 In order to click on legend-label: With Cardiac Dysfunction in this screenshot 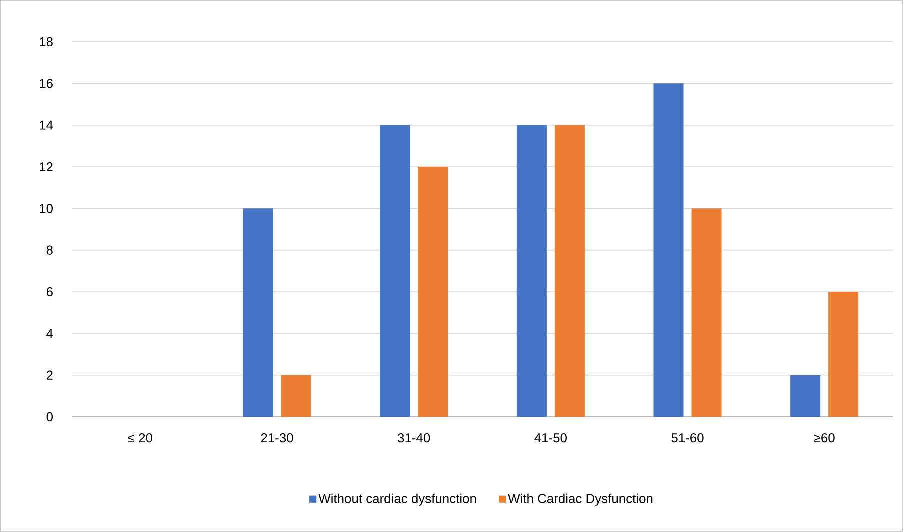, I will do `click(580, 500)`.